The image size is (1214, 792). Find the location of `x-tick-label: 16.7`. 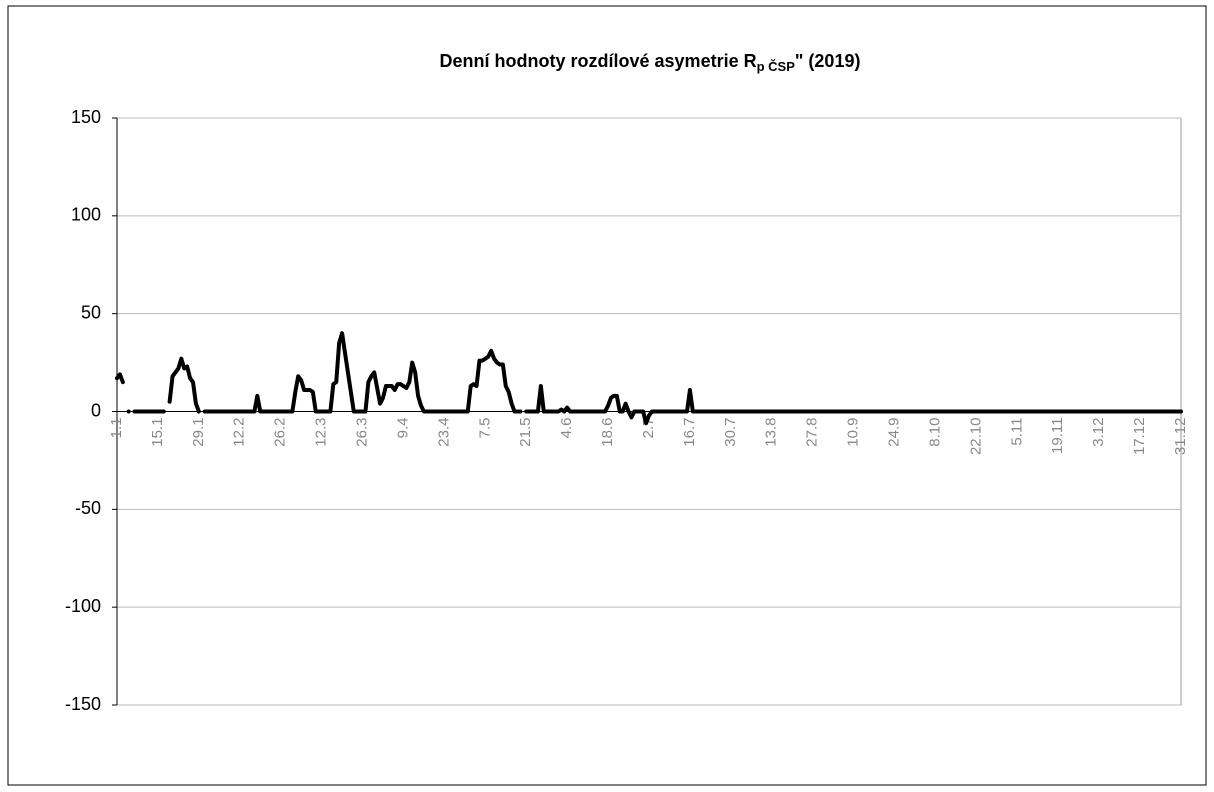

x-tick-label: 16.7 is located at coordinates (689, 432).